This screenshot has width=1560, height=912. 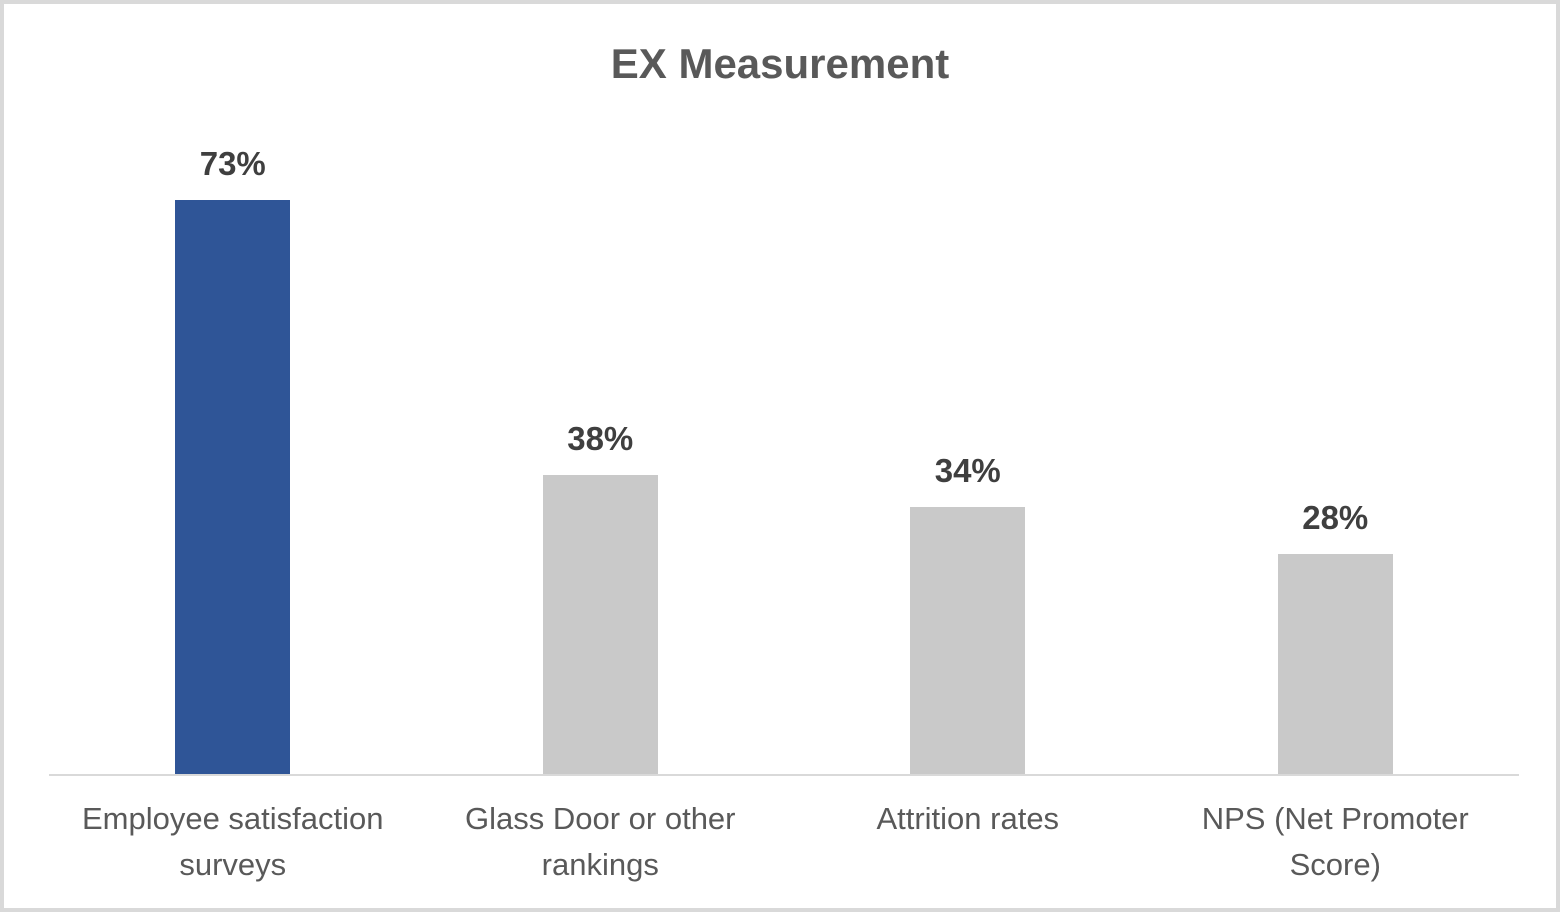 I want to click on x-axis-line, so click(x=784, y=775).